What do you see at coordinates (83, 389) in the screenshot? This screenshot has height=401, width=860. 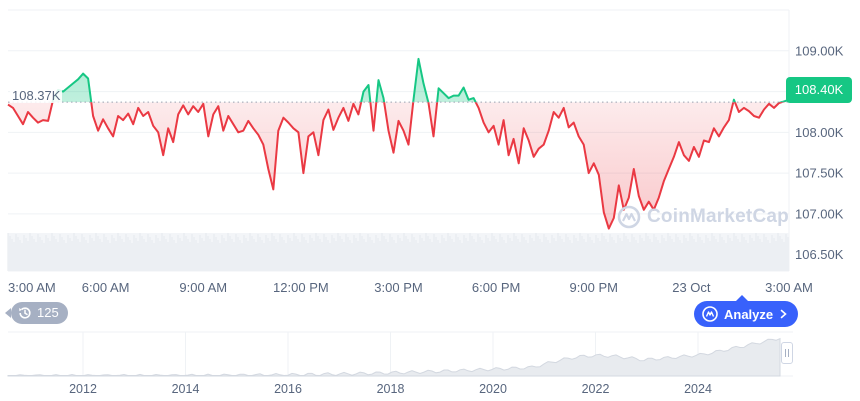 I see `navigator-year-label: 2012` at bounding box center [83, 389].